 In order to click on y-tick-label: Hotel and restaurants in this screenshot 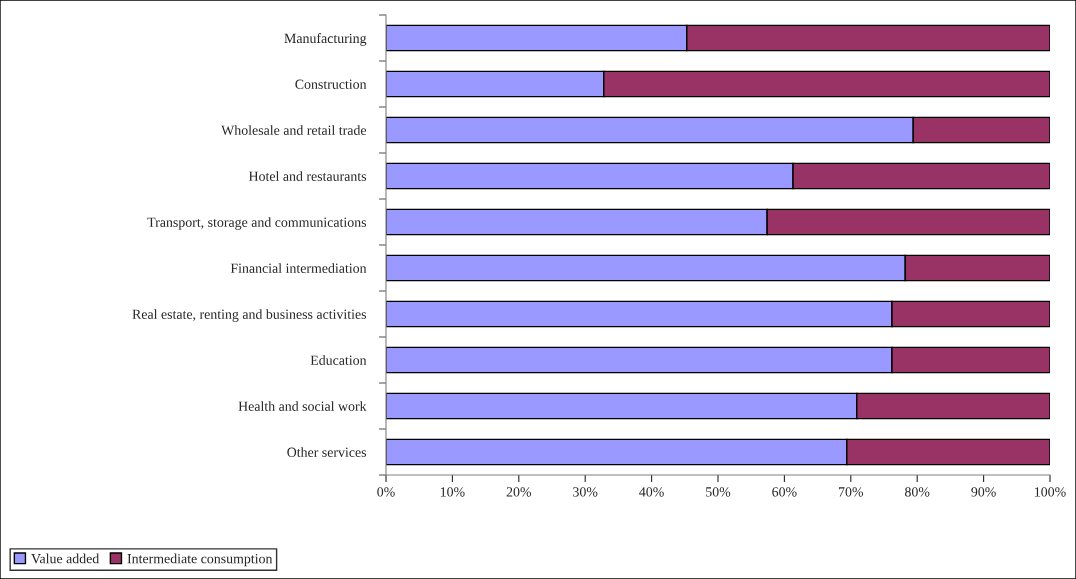, I will do `click(307, 176)`.